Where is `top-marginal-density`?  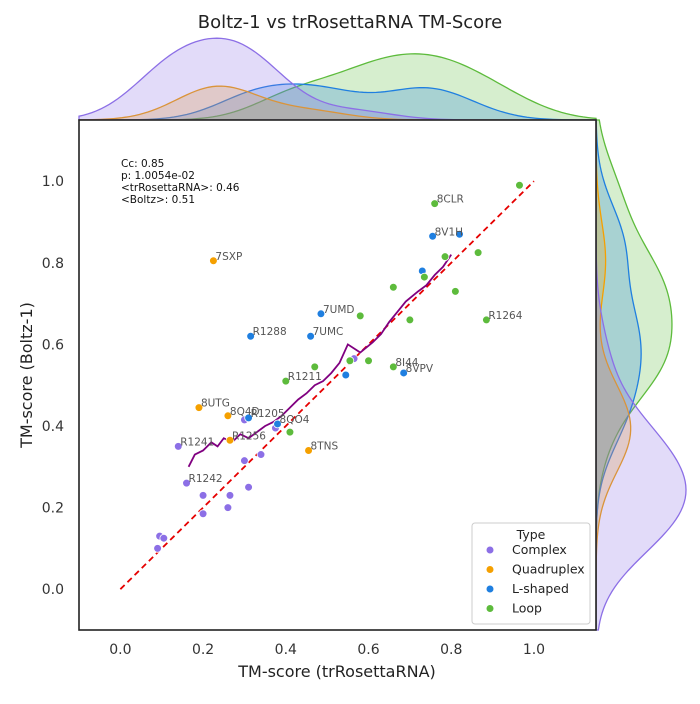 top-marginal-density is located at coordinates (337, 79).